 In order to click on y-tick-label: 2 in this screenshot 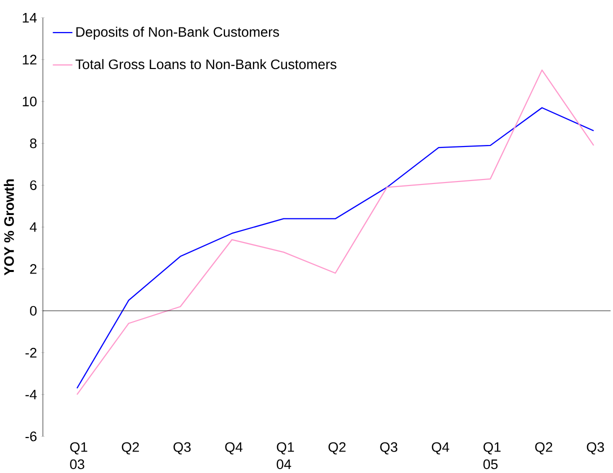, I will do `click(33, 269)`.